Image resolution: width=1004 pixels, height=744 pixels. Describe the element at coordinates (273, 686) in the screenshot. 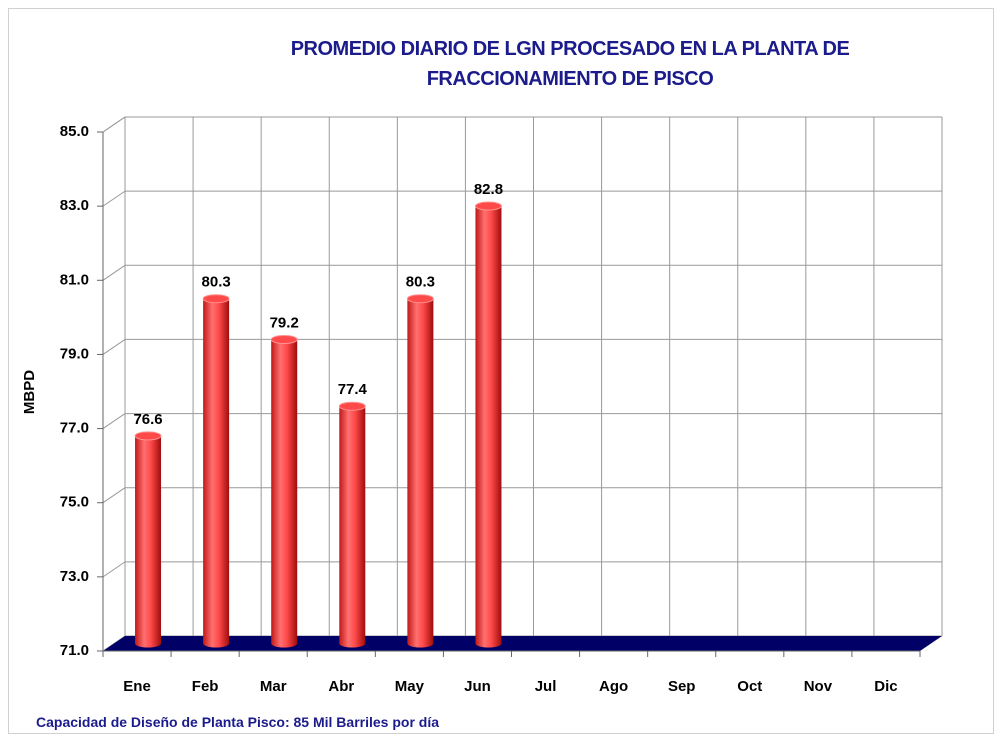

I see `x-tick-label: Mar` at that location.